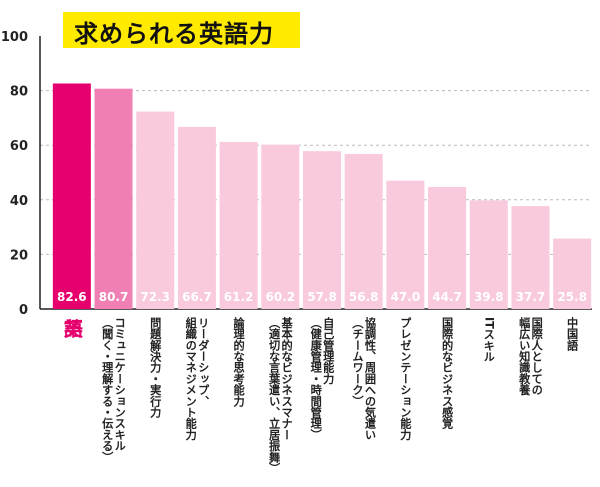  I want to click on category-label: 協調性、周囲への気遣い, so click(369, 378).